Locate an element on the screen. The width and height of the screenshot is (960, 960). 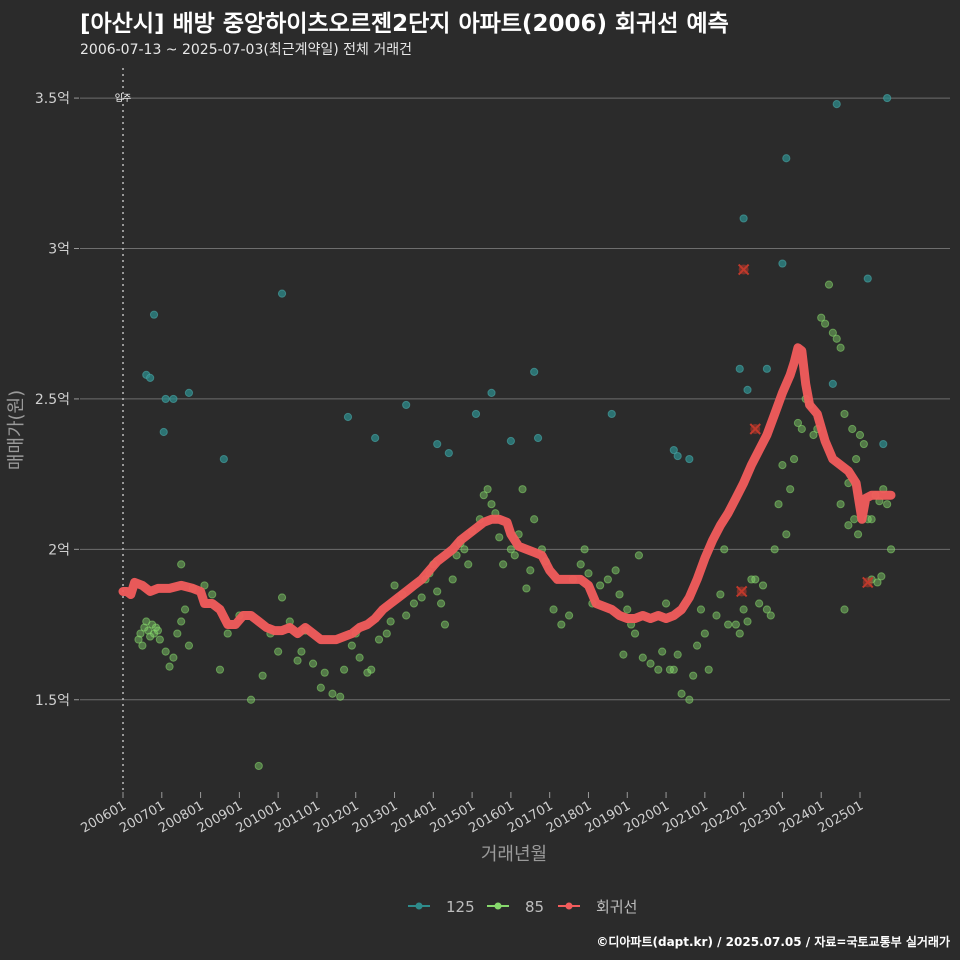
outlier-markers is located at coordinates (804, 430).